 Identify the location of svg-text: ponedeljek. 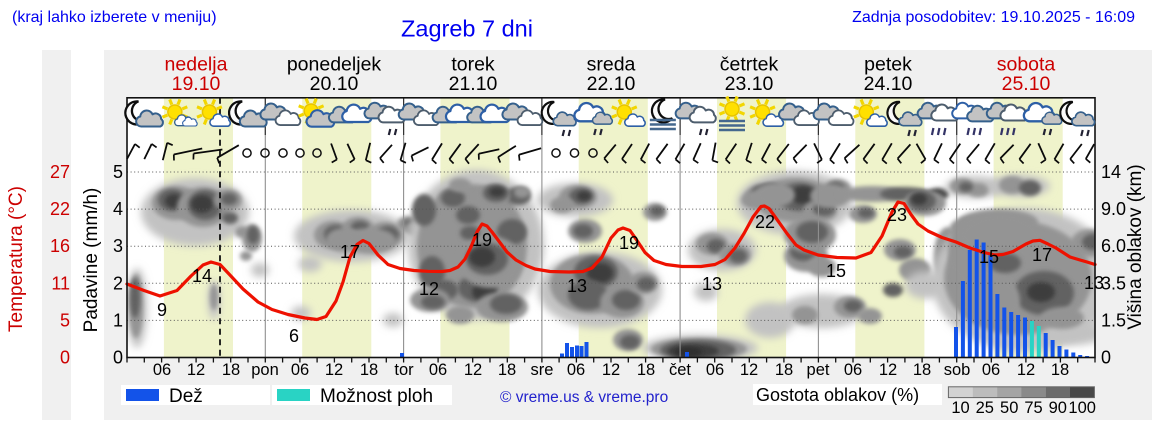
(334, 65).